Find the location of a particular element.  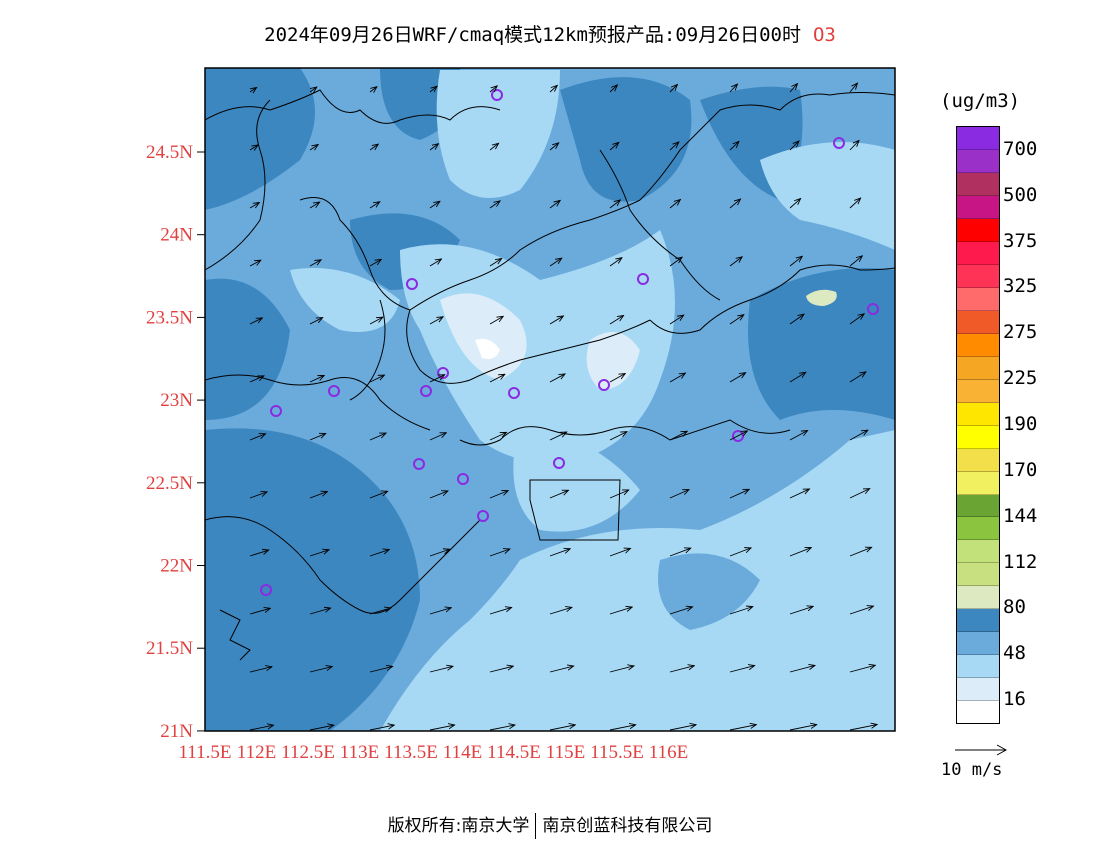

lon-tick-label: 116E is located at coordinates (668, 752).